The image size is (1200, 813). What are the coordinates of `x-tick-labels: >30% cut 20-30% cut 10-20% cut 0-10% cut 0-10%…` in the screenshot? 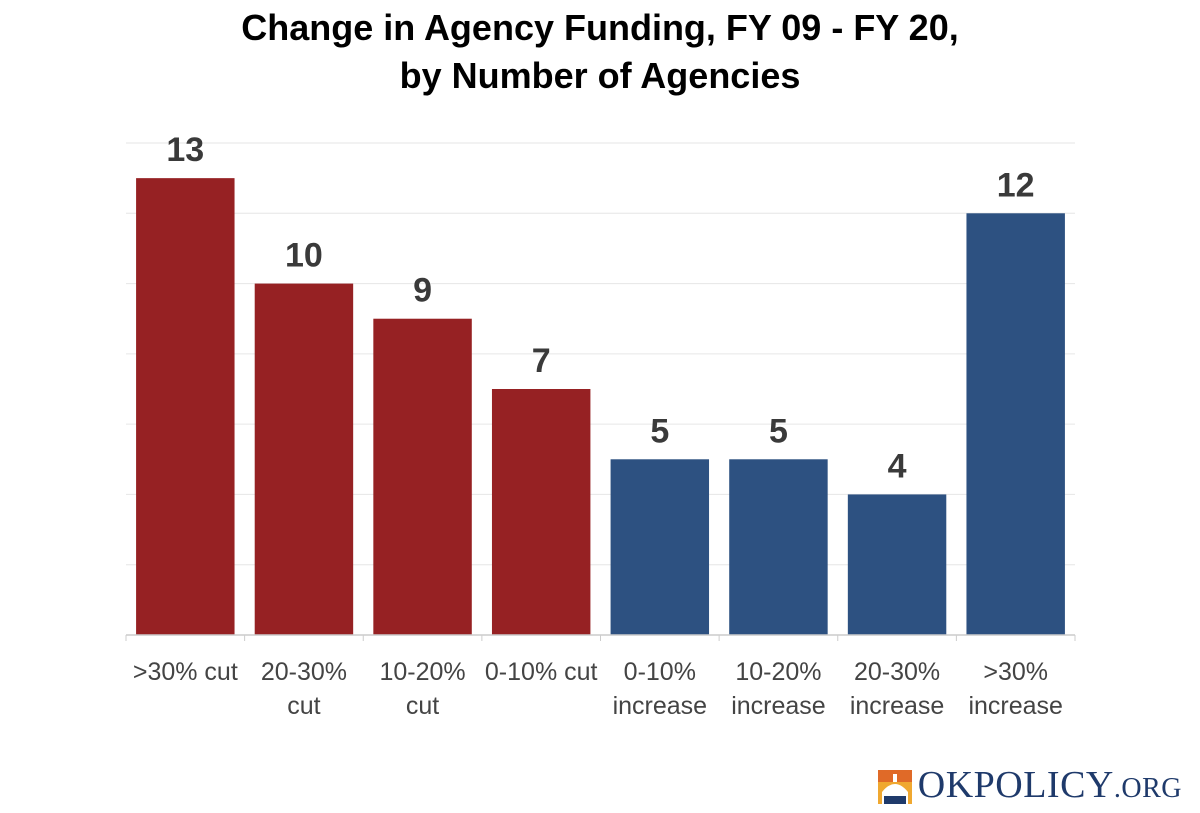 It's located at (600, 677).